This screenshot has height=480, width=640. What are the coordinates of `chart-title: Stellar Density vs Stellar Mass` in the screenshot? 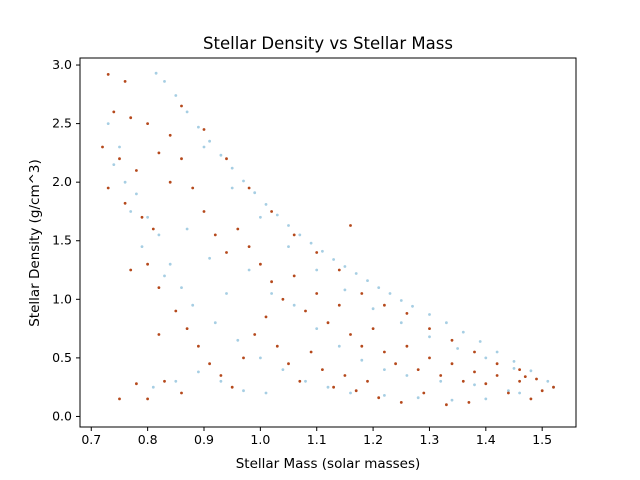 It's located at (328, 43).